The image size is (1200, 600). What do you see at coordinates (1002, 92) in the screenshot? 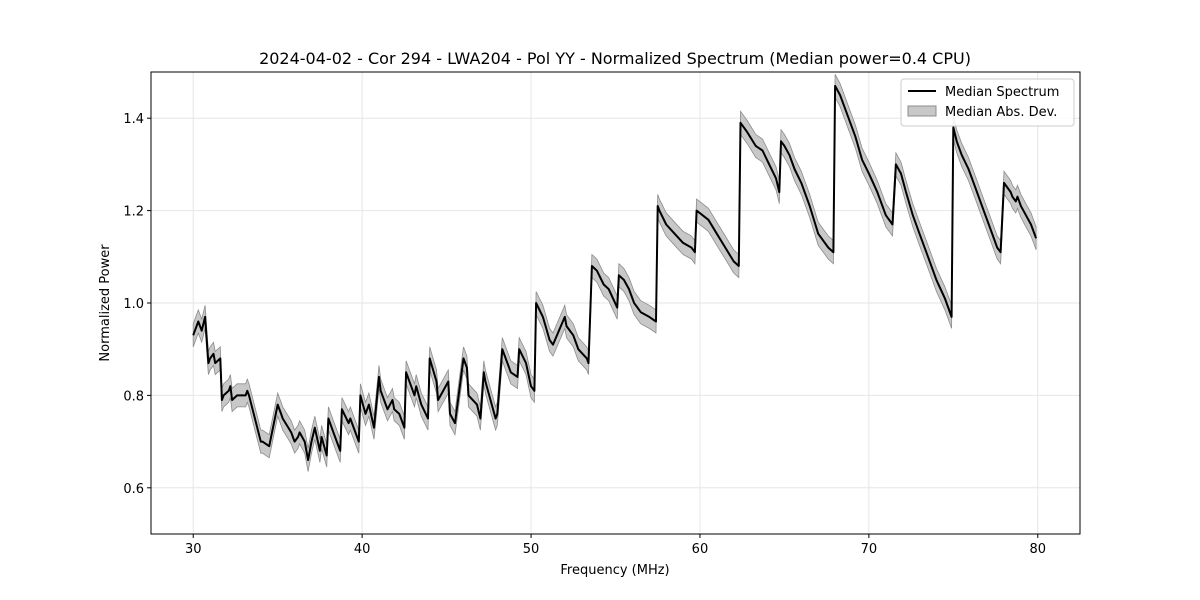
I see `legend-label-median-spectrum: Median Spectrum` at bounding box center [1002, 92].